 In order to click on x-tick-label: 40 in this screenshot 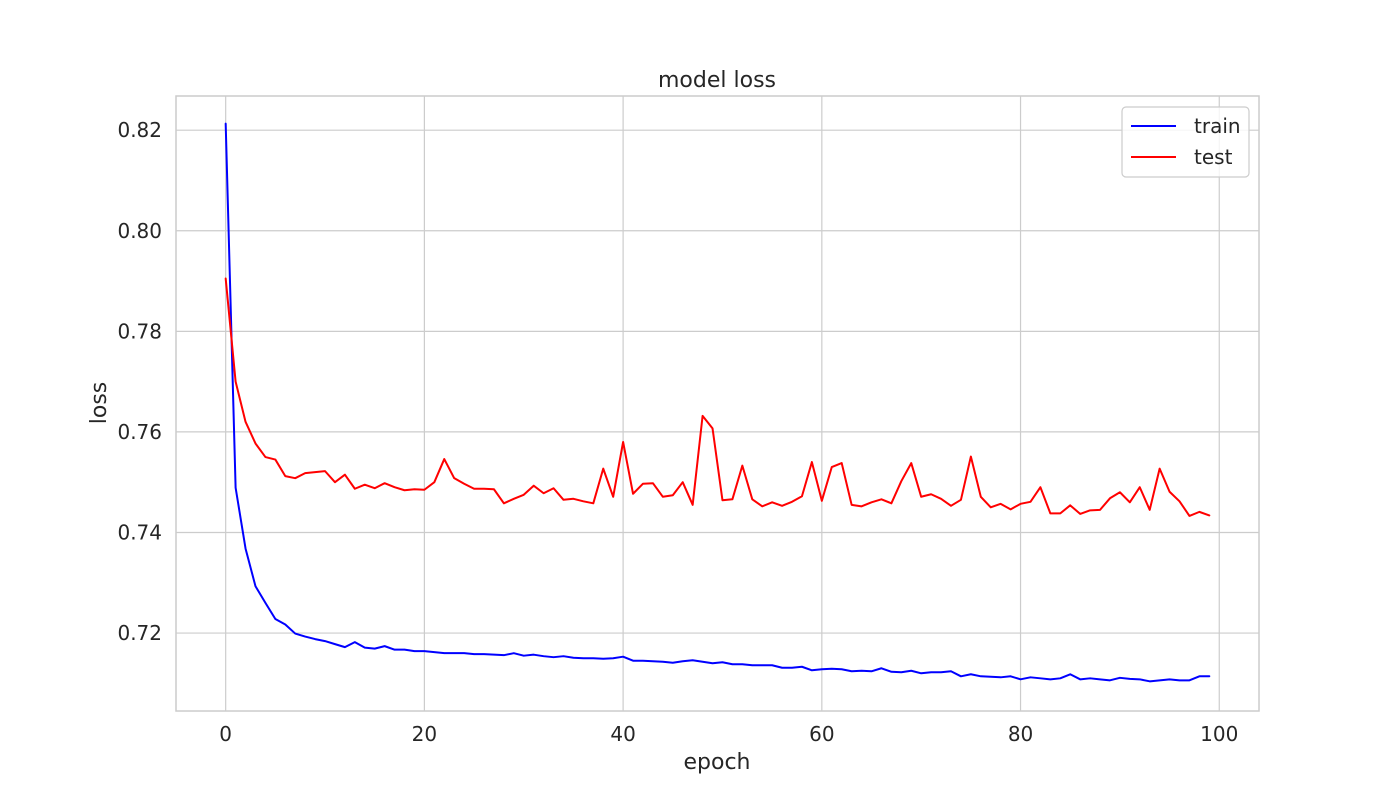, I will do `click(622, 734)`.